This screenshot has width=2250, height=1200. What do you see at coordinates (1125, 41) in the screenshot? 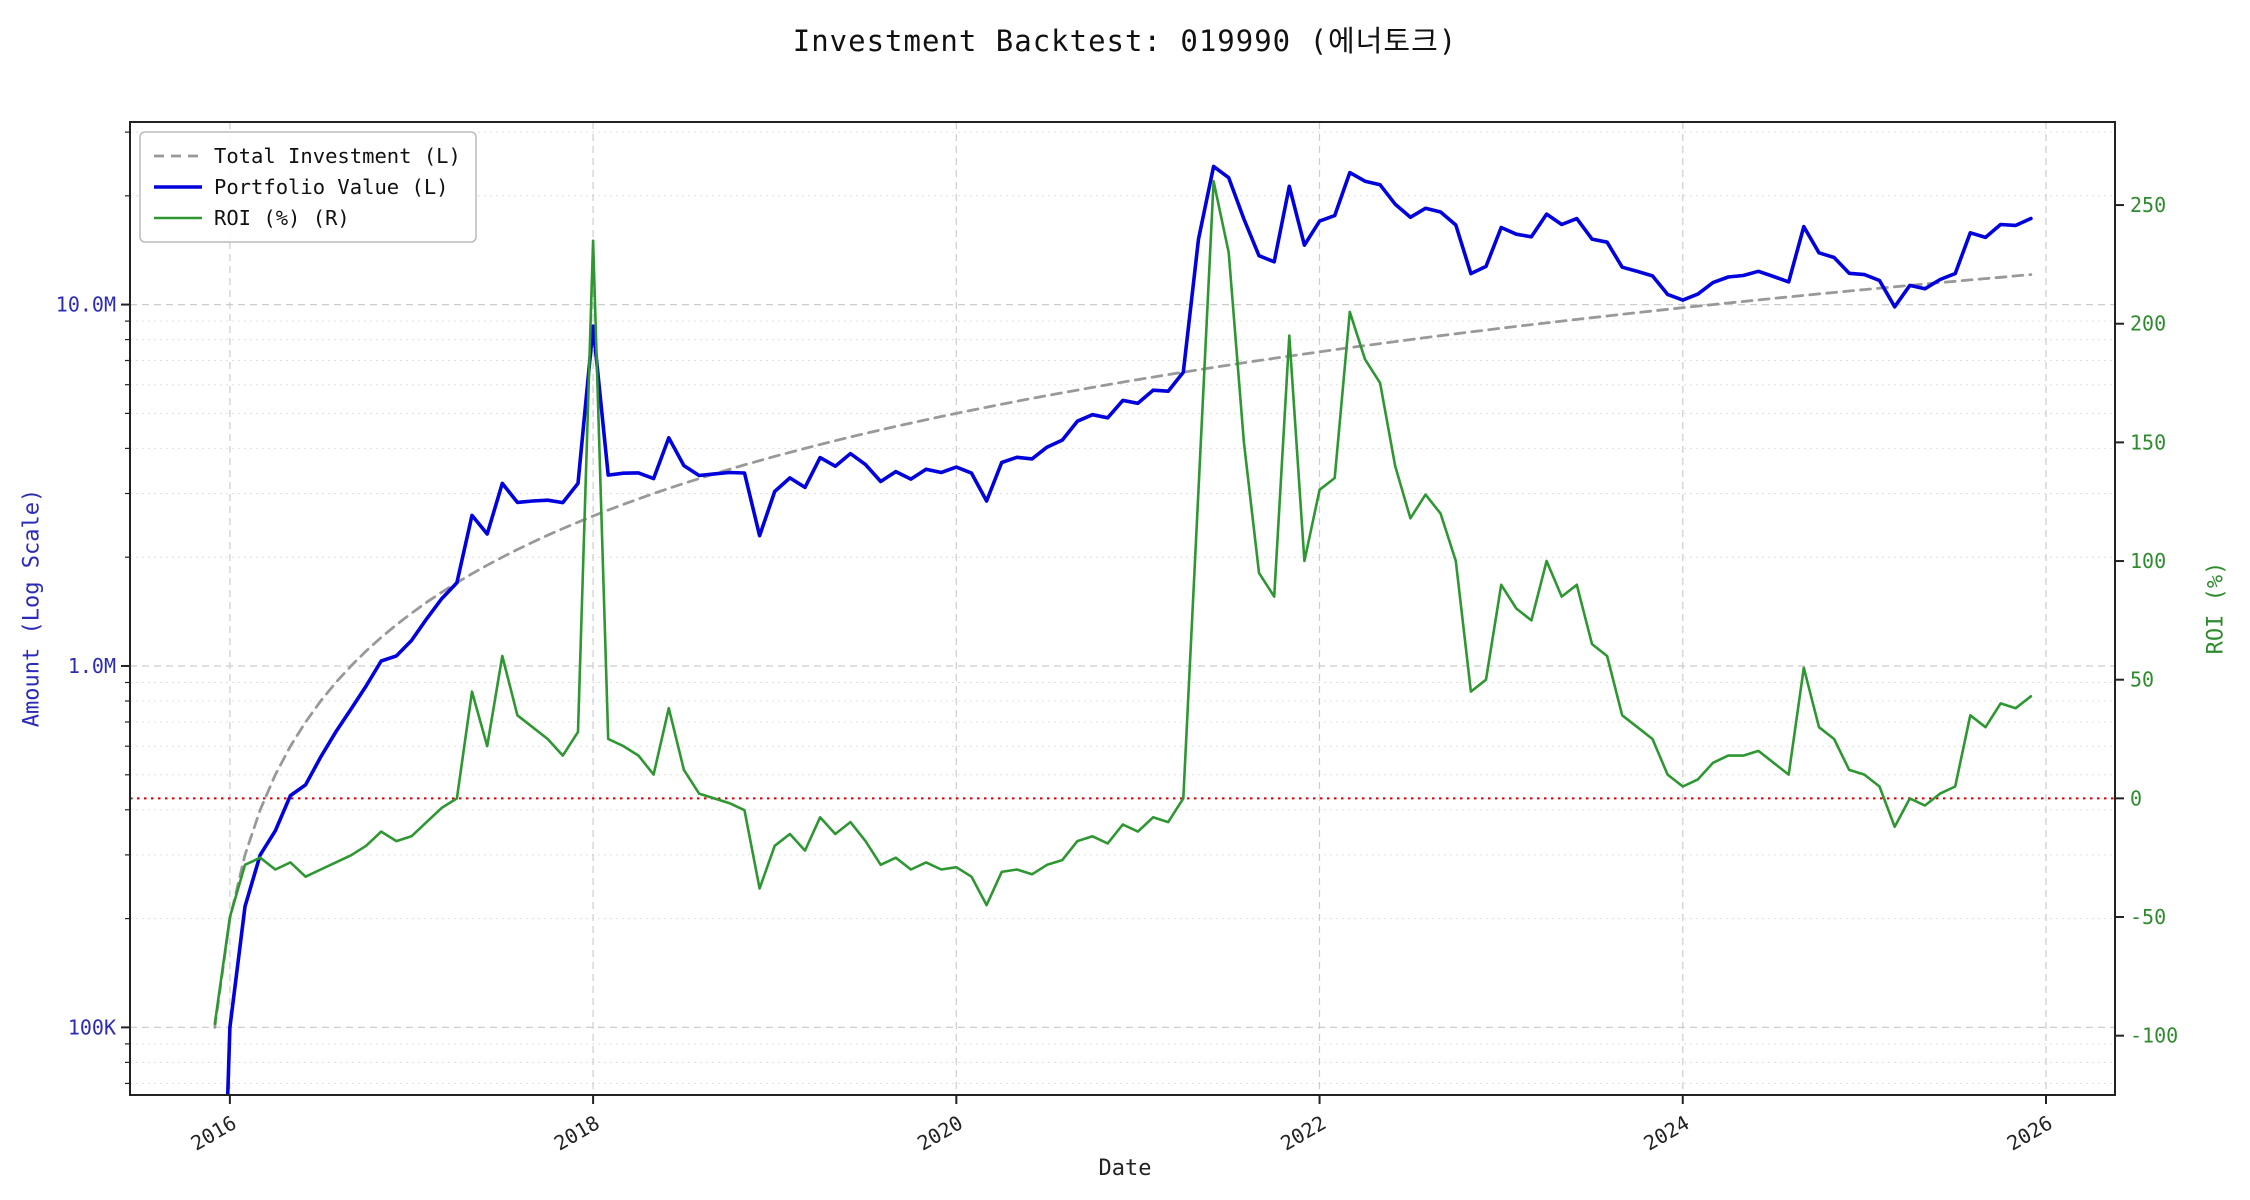
I see `chart-title: Investment Backtest: 019990 (에너토크)` at bounding box center [1125, 41].